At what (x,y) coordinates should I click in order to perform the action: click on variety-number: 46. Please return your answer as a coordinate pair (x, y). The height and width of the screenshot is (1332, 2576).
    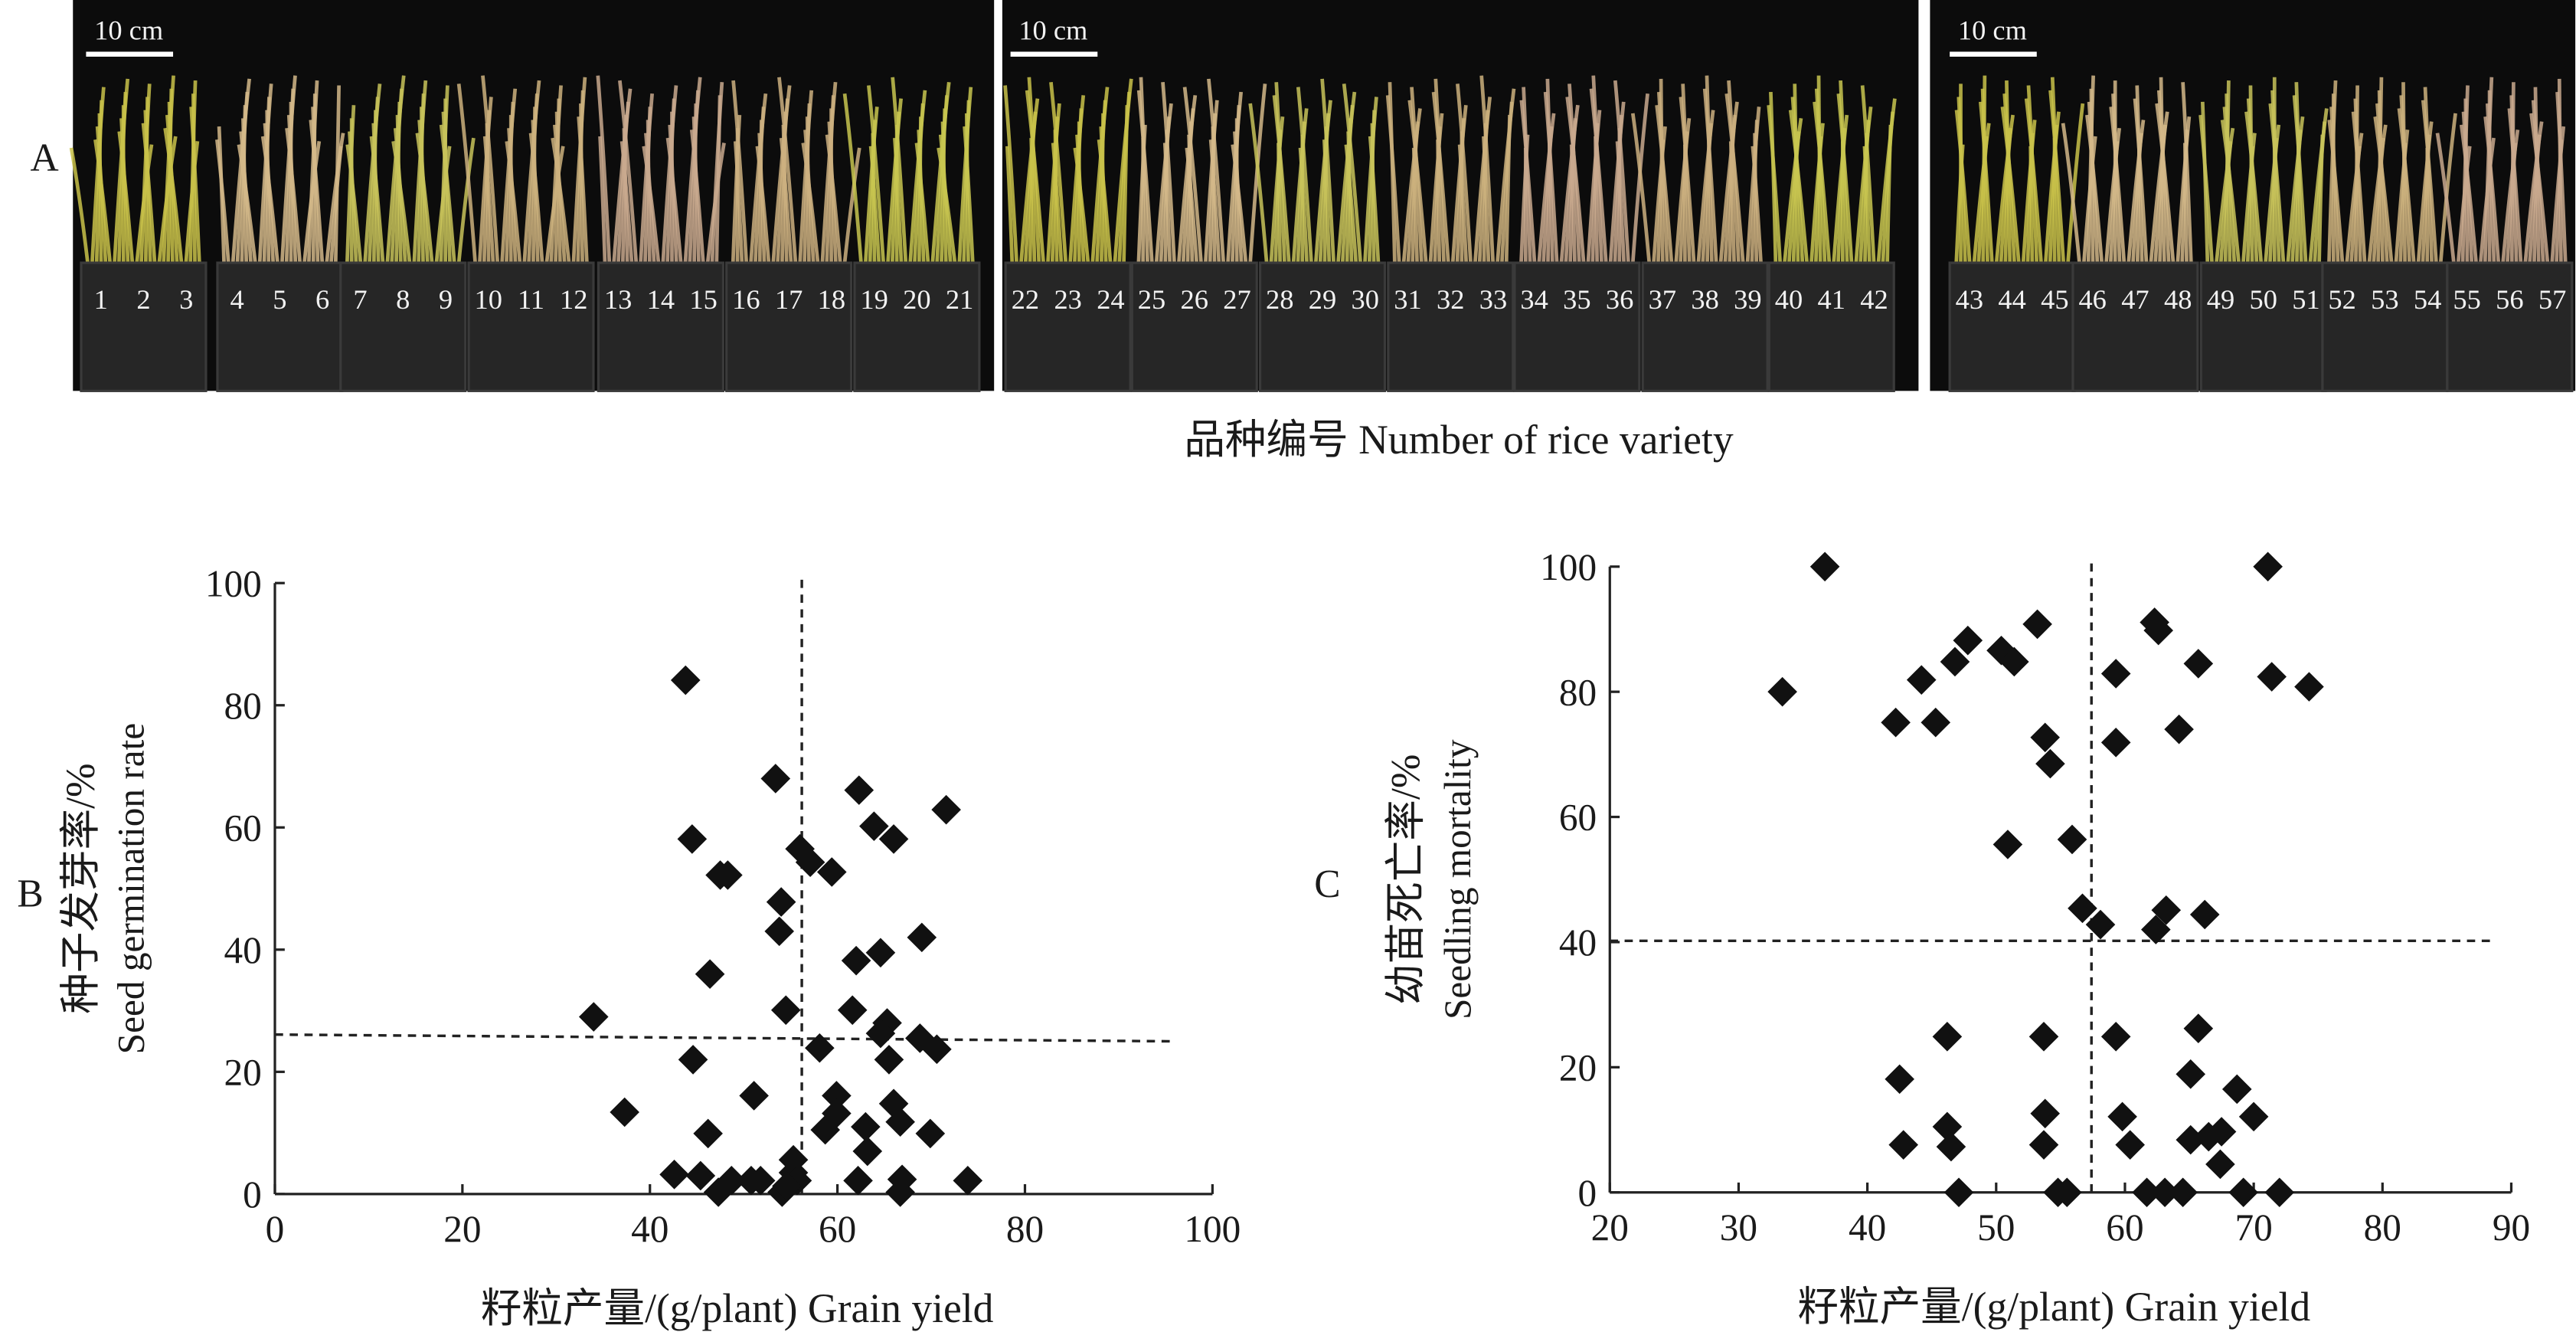
    Looking at the image, I should click on (2092, 299).